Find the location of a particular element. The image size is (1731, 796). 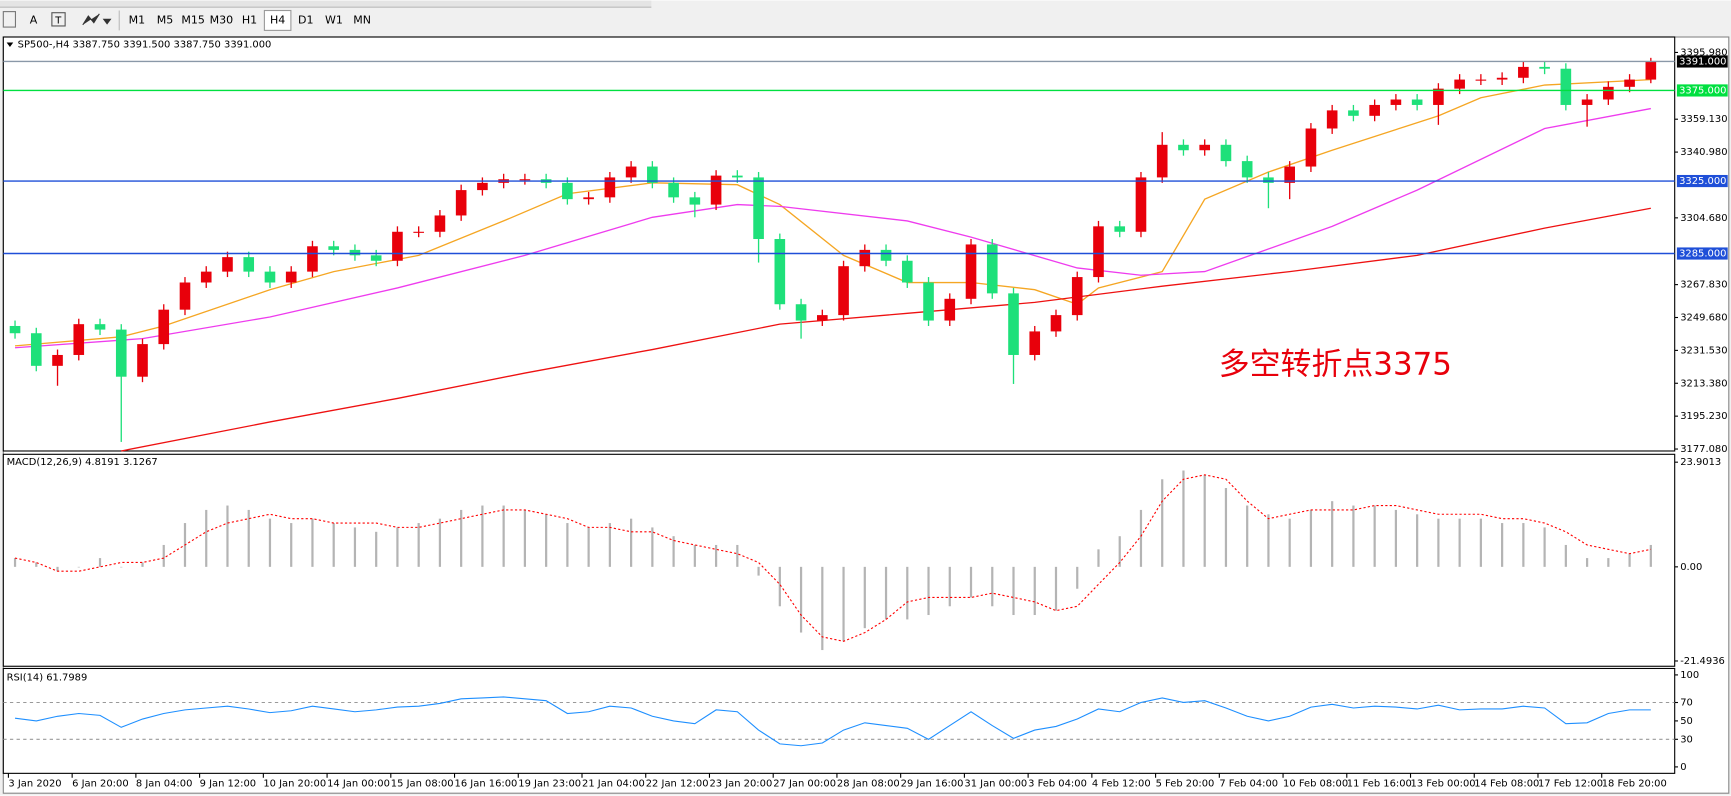

x-tick-label: 22 Jan 12:00 is located at coordinates (677, 783).